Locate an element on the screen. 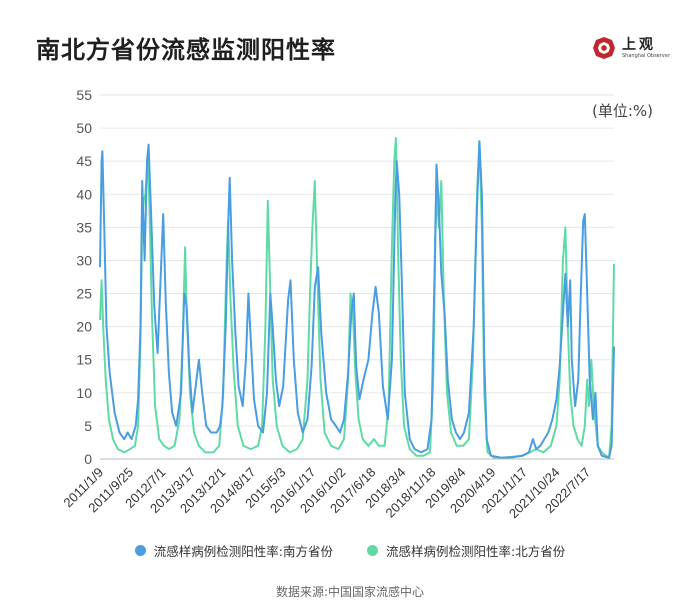 The image size is (700, 614). legend: 流感样病例检测阳性率:南方省份 流感样病例检测阳性率:北方省份 is located at coordinates (350, 550).